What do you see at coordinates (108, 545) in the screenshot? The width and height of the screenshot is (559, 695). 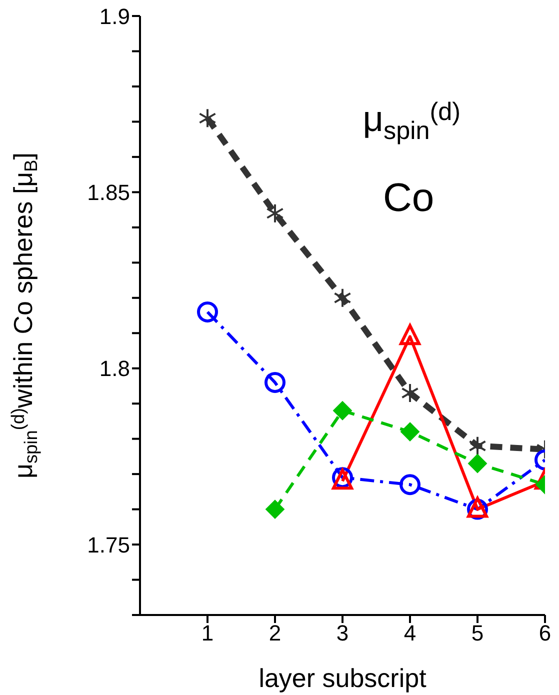 I see `y-tick-label: 1.75` at bounding box center [108, 545].